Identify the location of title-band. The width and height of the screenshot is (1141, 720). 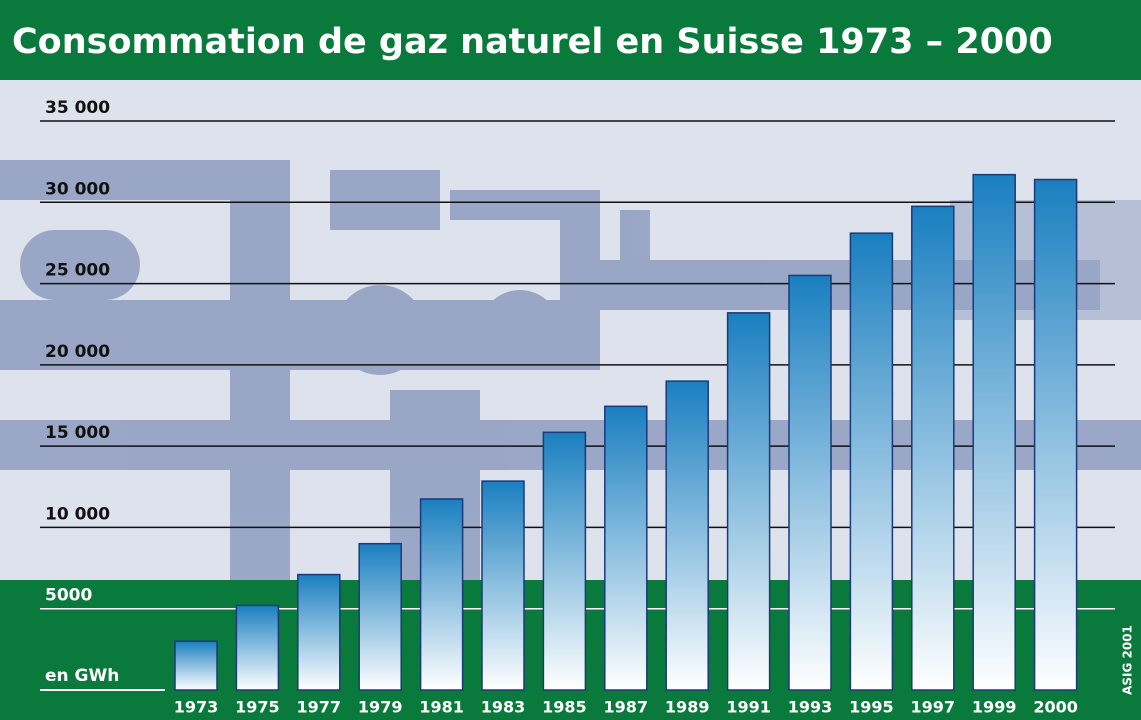
(570, 40).